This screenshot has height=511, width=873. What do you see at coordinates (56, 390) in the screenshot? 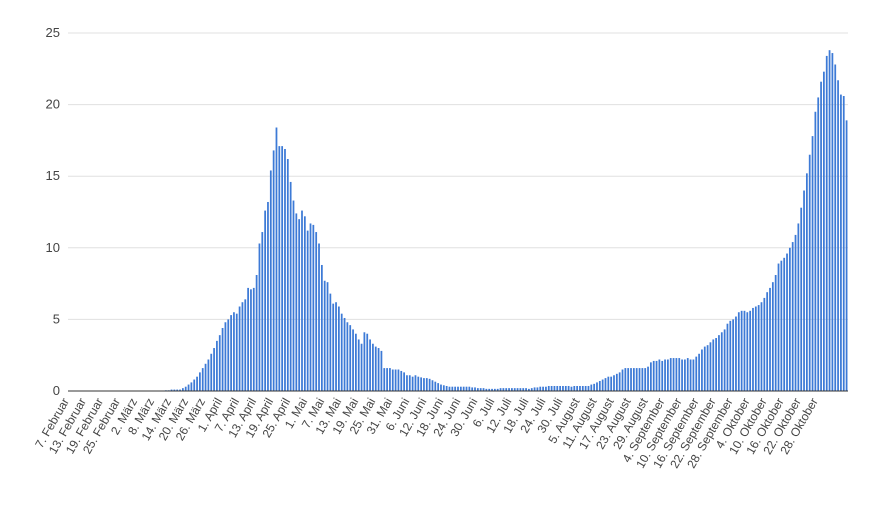
I see `y-tick-label: 0` at bounding box center [56, 390].